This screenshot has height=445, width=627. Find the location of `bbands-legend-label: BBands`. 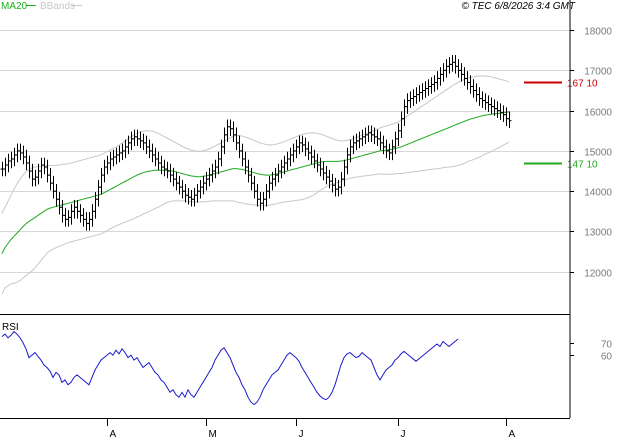

bbands-legend-label: BBands is located at coordinates (57, 6).